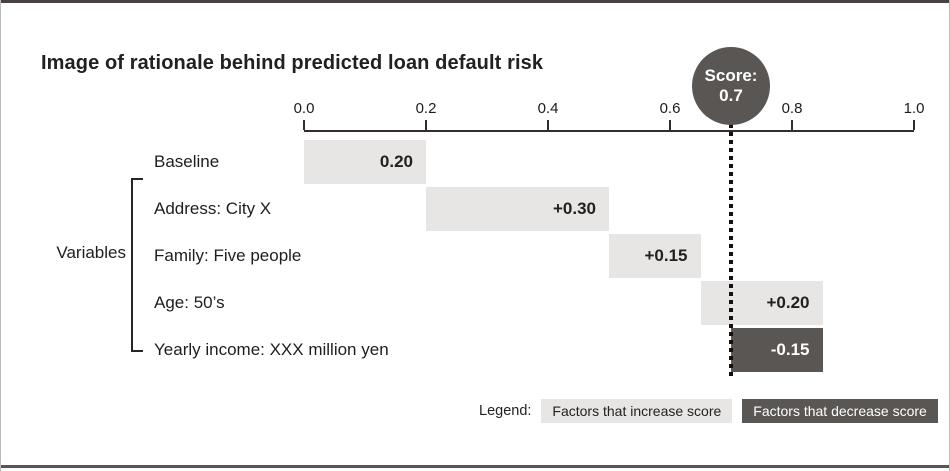  Describe the element at coordinates (609, 131) in the screenshot. I see `axis-line` at that location.